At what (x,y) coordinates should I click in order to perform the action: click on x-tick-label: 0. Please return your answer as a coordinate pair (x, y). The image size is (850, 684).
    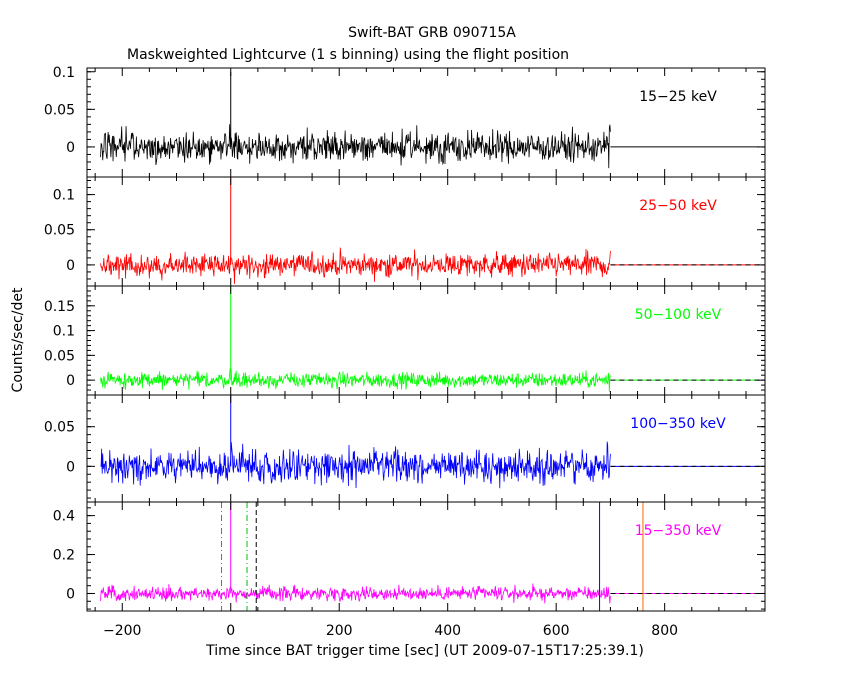
    Looking at the image, I should click on (230, 631).